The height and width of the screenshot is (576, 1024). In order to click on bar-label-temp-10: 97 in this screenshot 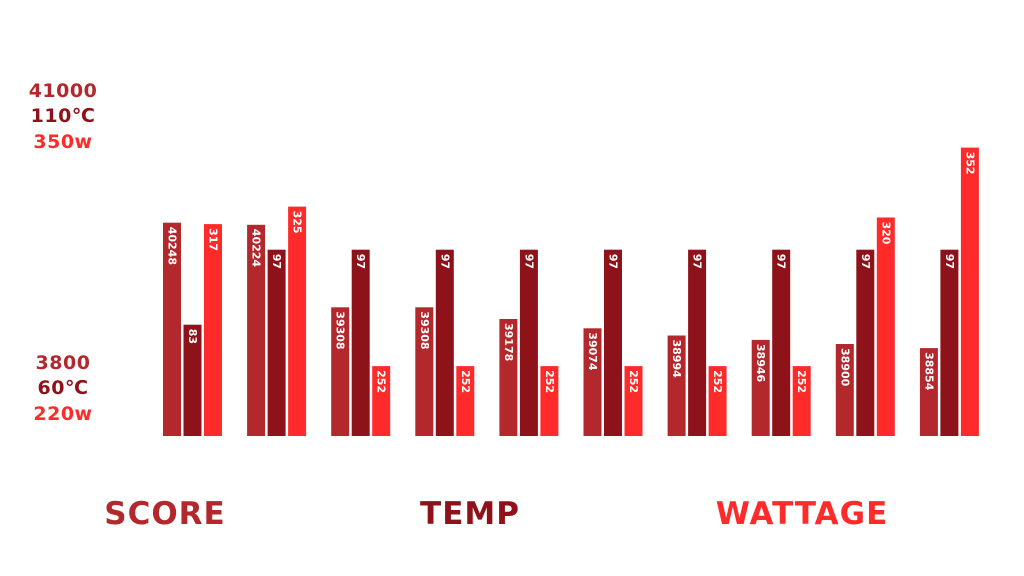, I will do `click(949, 261)`.